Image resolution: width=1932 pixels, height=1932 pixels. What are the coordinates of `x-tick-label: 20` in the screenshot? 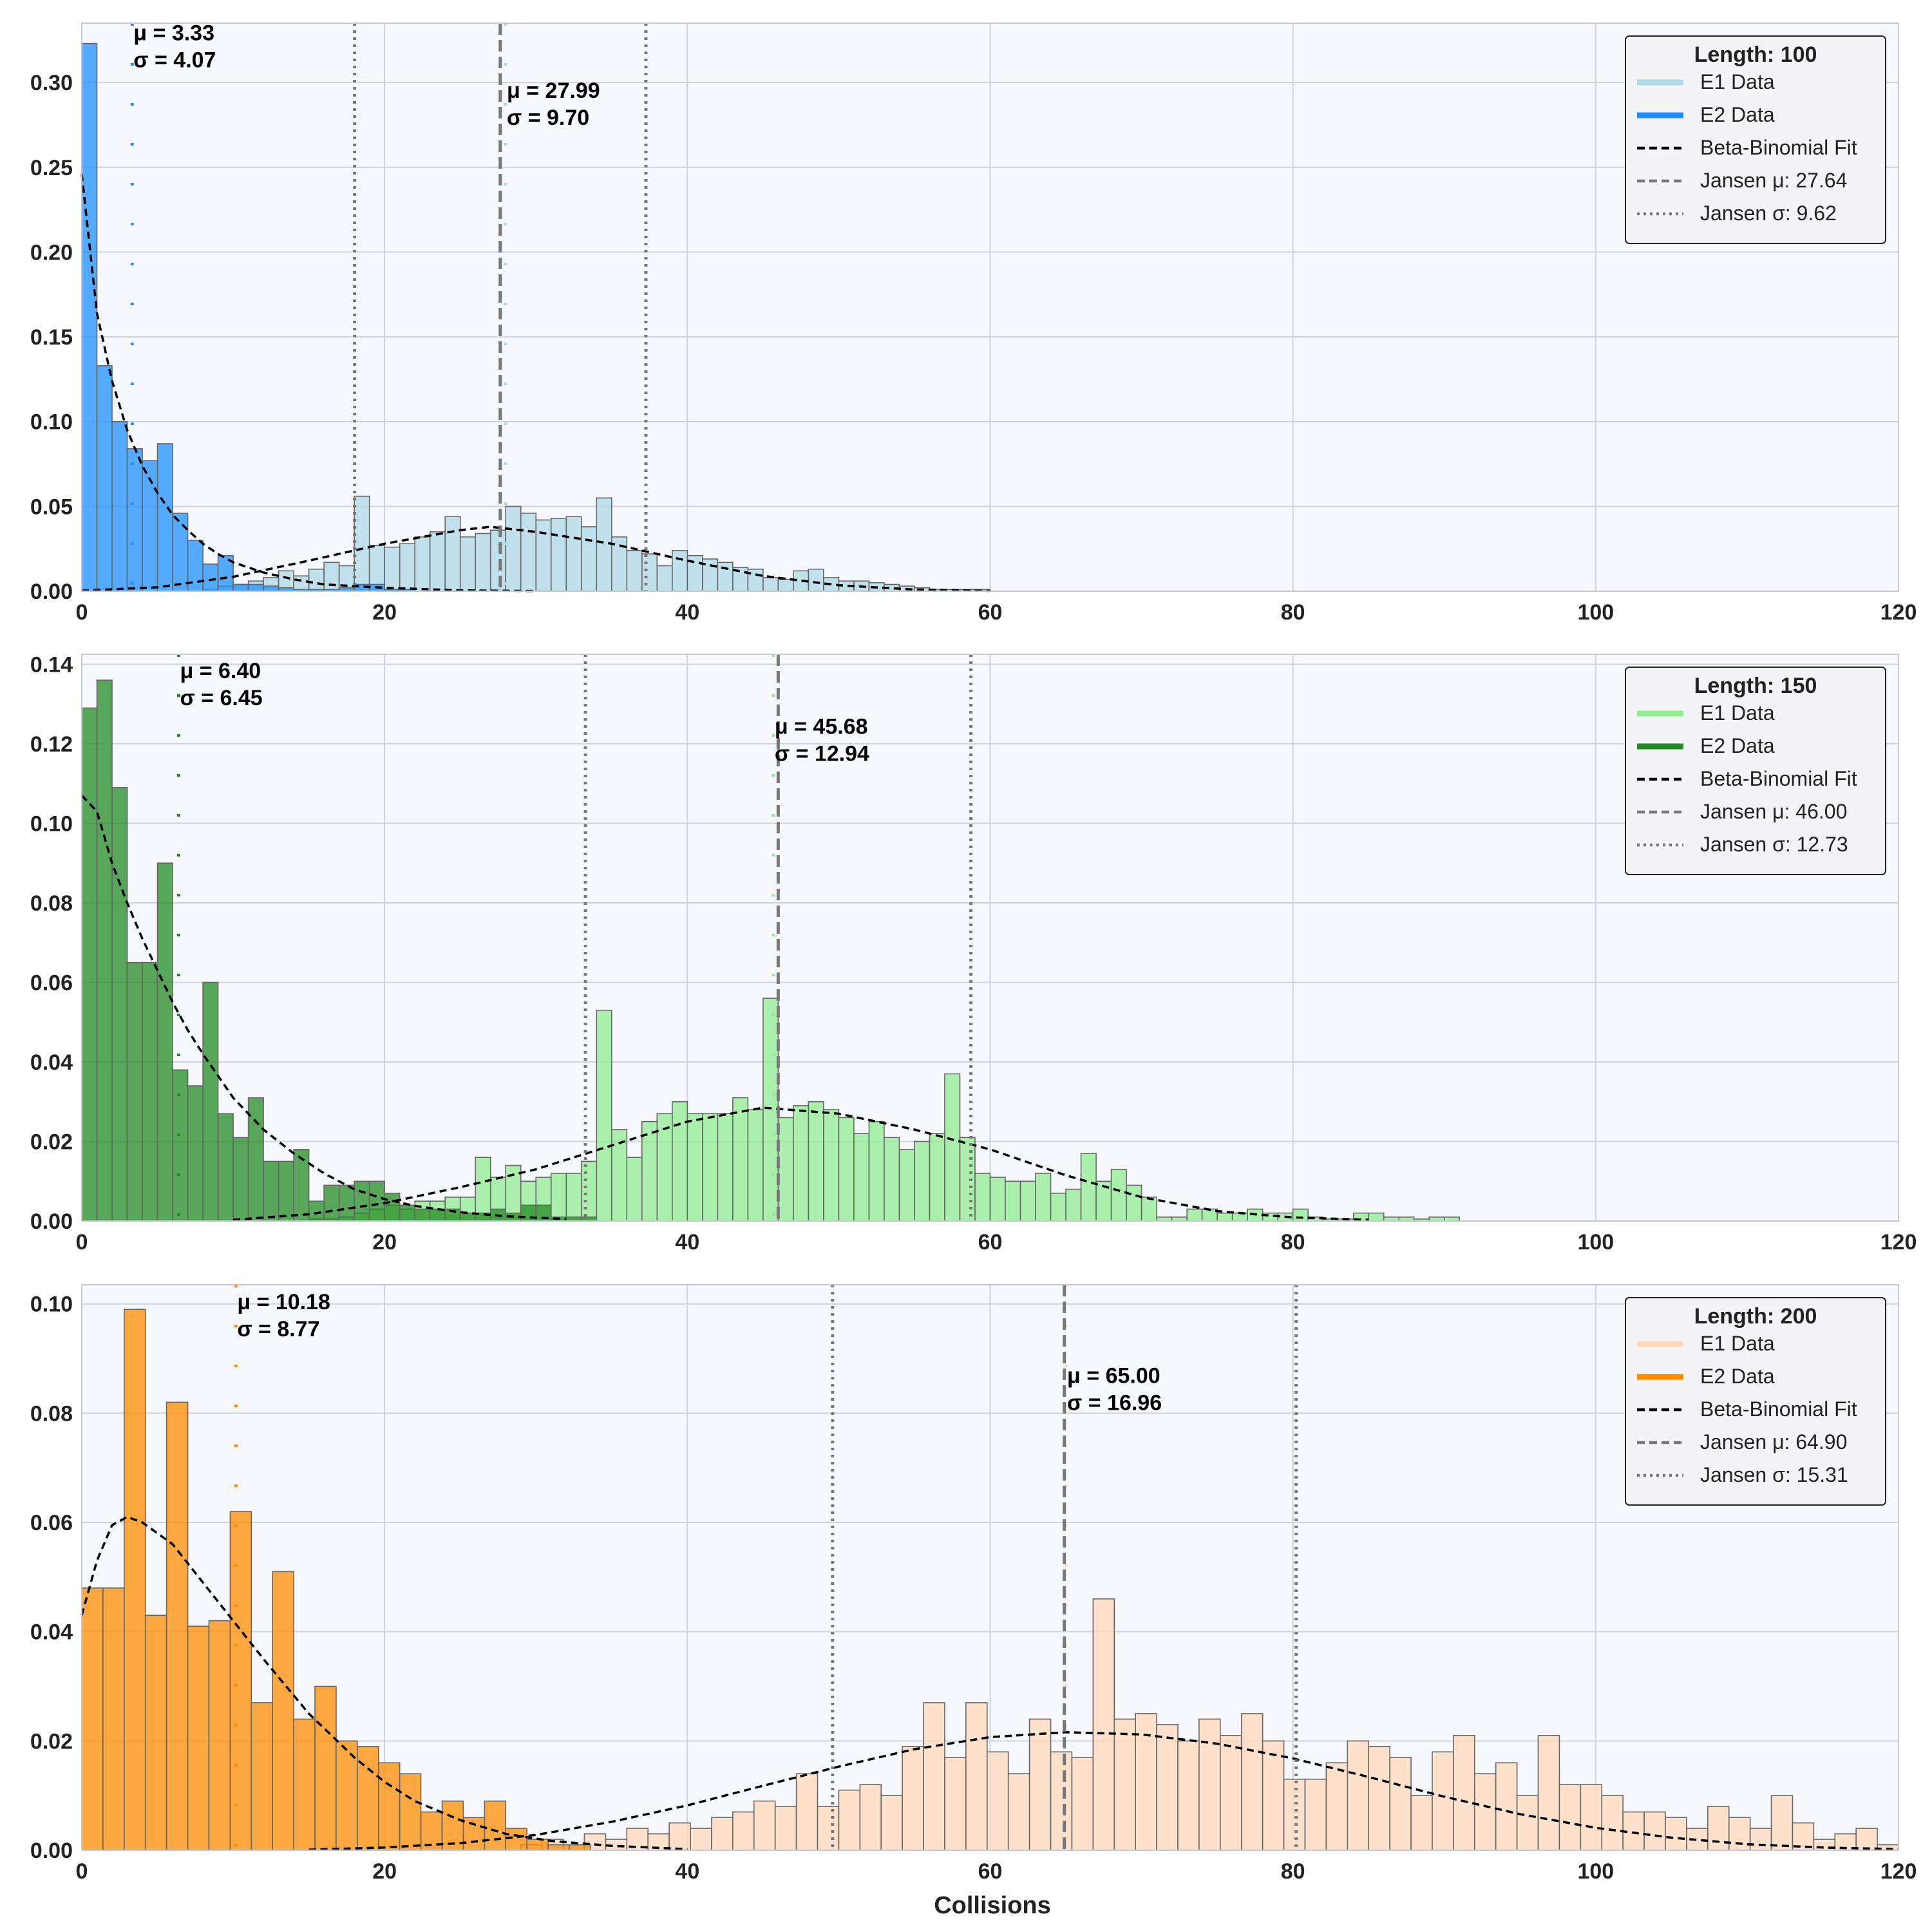 It's located at (384, 1871).